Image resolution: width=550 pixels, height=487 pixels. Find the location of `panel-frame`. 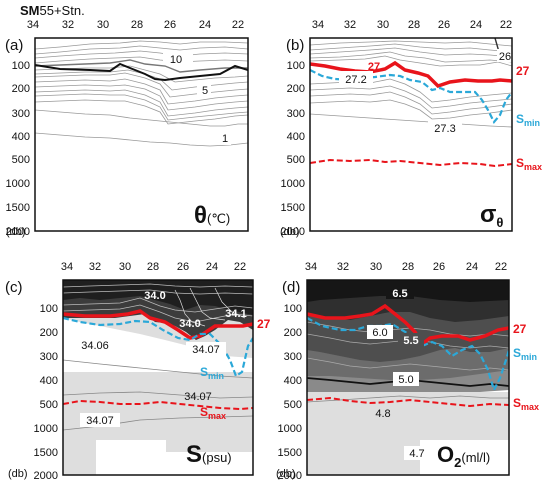

panel-frame is located at coordinates (411, 134).